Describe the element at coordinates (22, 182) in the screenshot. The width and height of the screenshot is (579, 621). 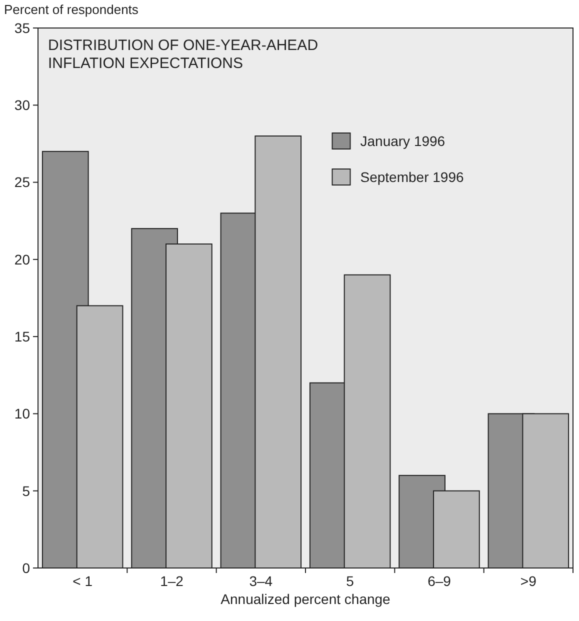
I see `y-tick-label: 25` at that location.